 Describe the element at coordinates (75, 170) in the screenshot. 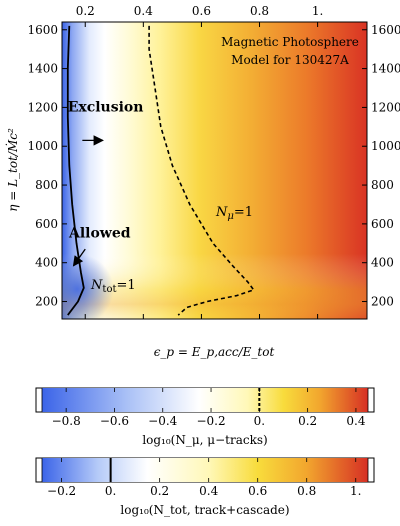

I see `contour-n-tot` at that location.